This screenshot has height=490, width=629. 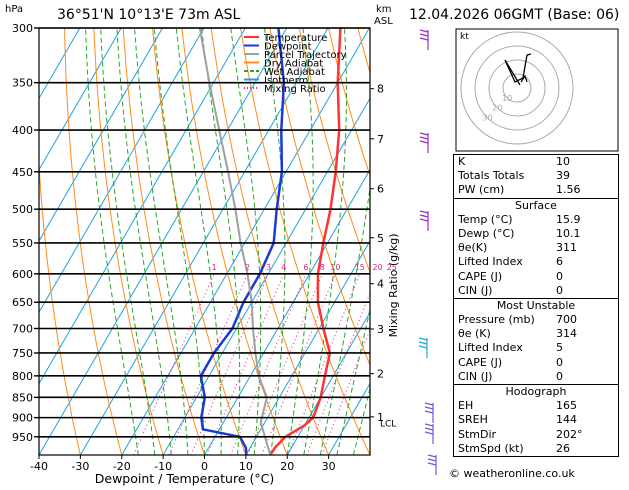 I want to click on x-tick-label: 20, so click(x=287, y=466).